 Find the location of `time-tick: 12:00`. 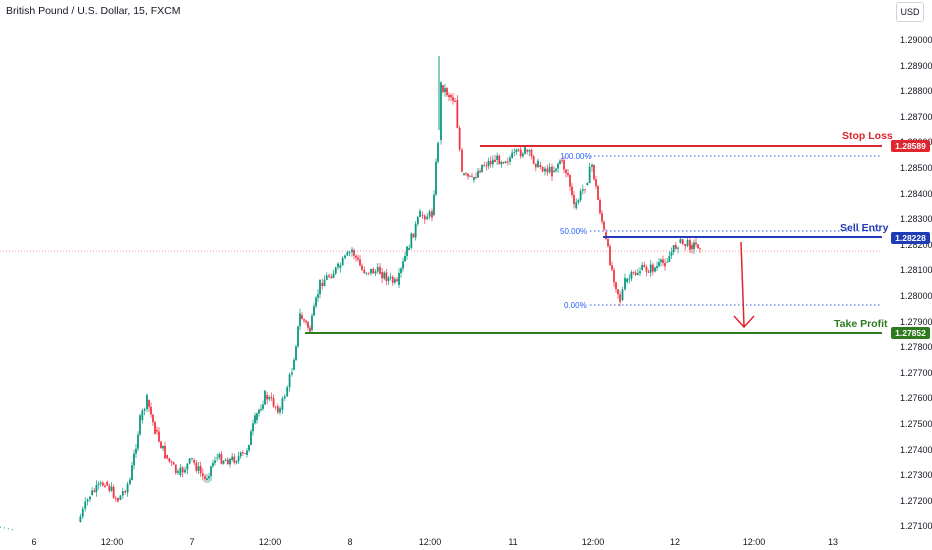

time-tick: 12:00 is located at coordinates (593, 542).